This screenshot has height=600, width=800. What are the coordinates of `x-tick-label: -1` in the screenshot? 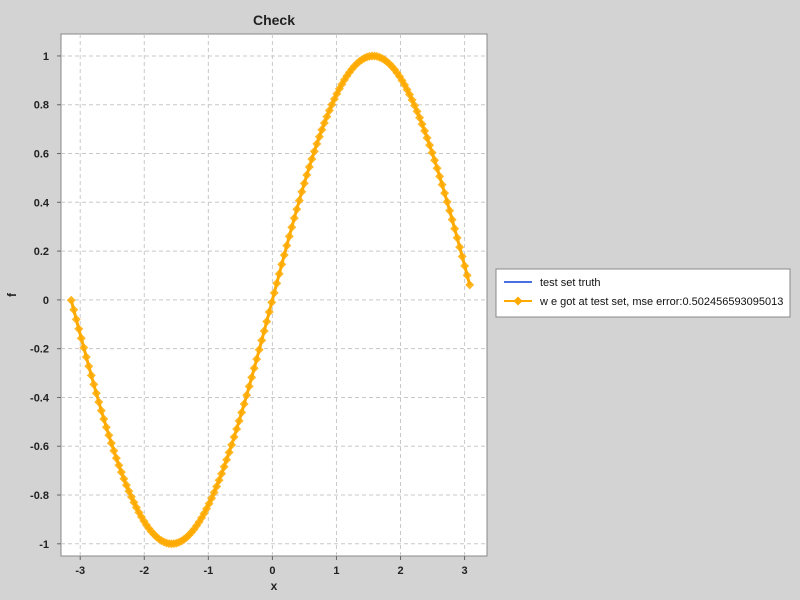 It's located at (208, 571).